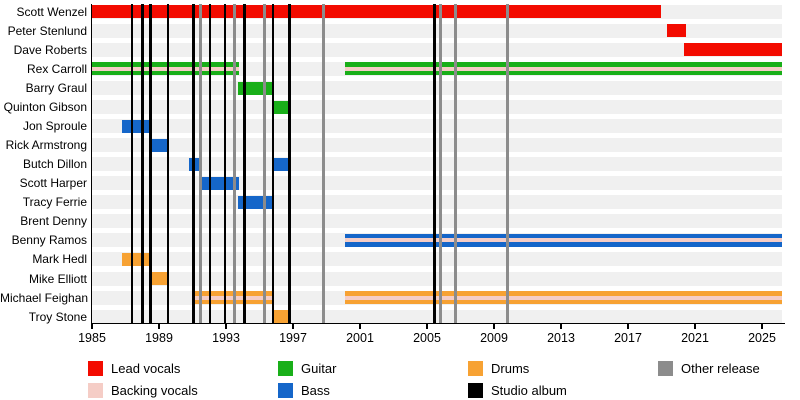 The image size is (800, 400). I want to click on legend-swatch-drums, so click(475, 368).